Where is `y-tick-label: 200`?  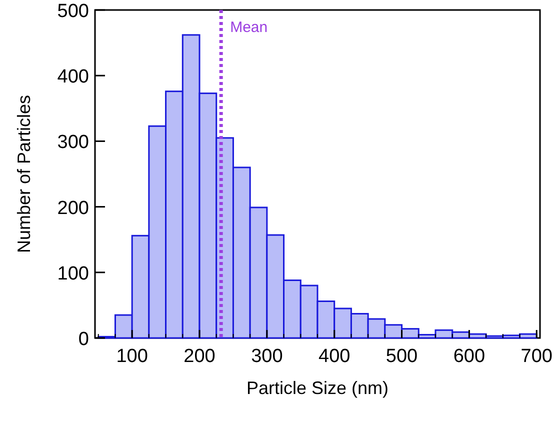 y-tick-label: 200 is located at coordinates (73, 208).